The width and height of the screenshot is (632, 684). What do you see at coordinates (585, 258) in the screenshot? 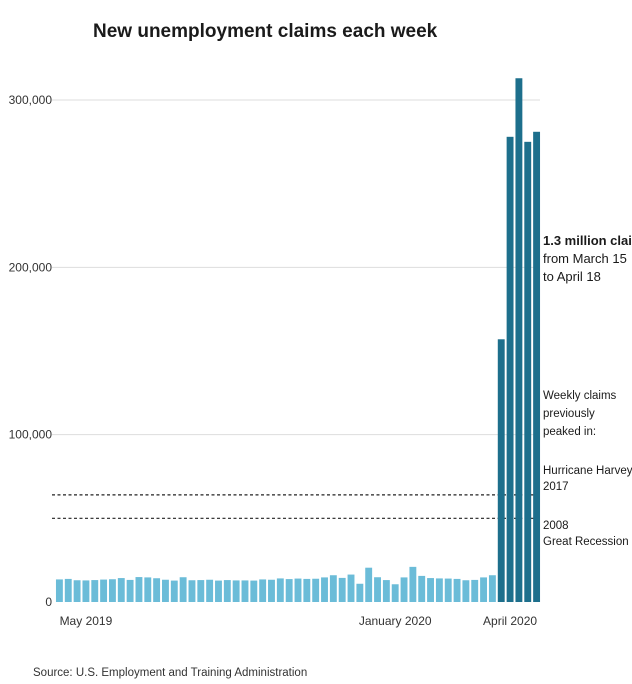
I see `claims-period-line-1: from March 15` at bounding box center [585, 258].